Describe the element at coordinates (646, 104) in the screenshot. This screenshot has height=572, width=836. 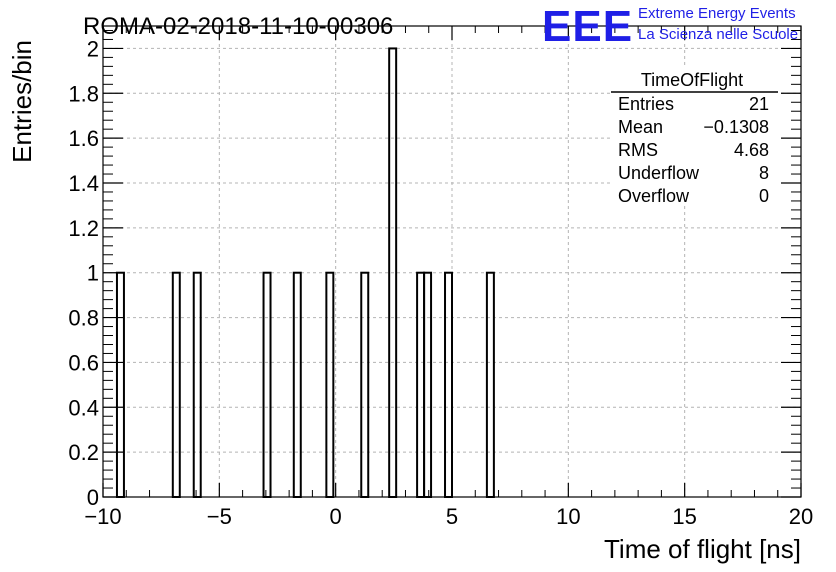
I see `stats-row-label: Entries` at that location.